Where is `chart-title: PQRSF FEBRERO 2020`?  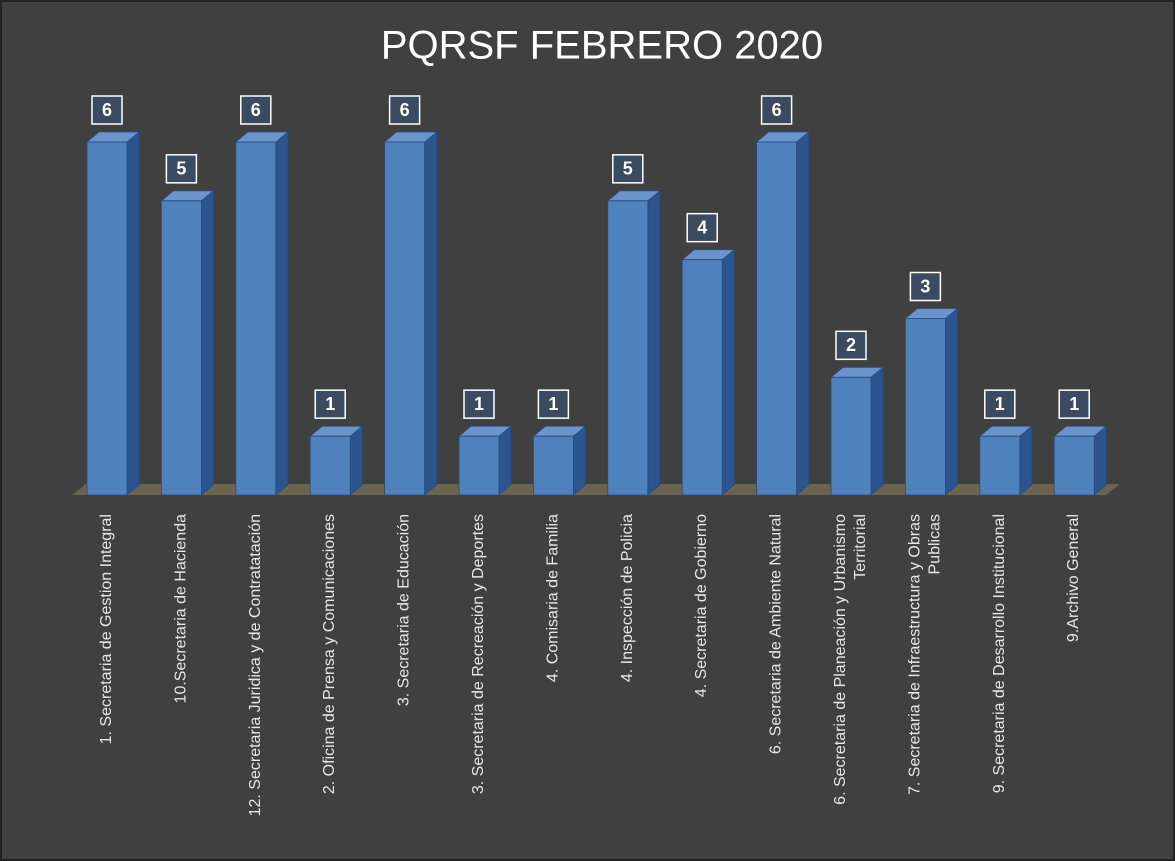 chart-title: PQRSF FEBRERO 2020 is located at coordinates (602, 46).